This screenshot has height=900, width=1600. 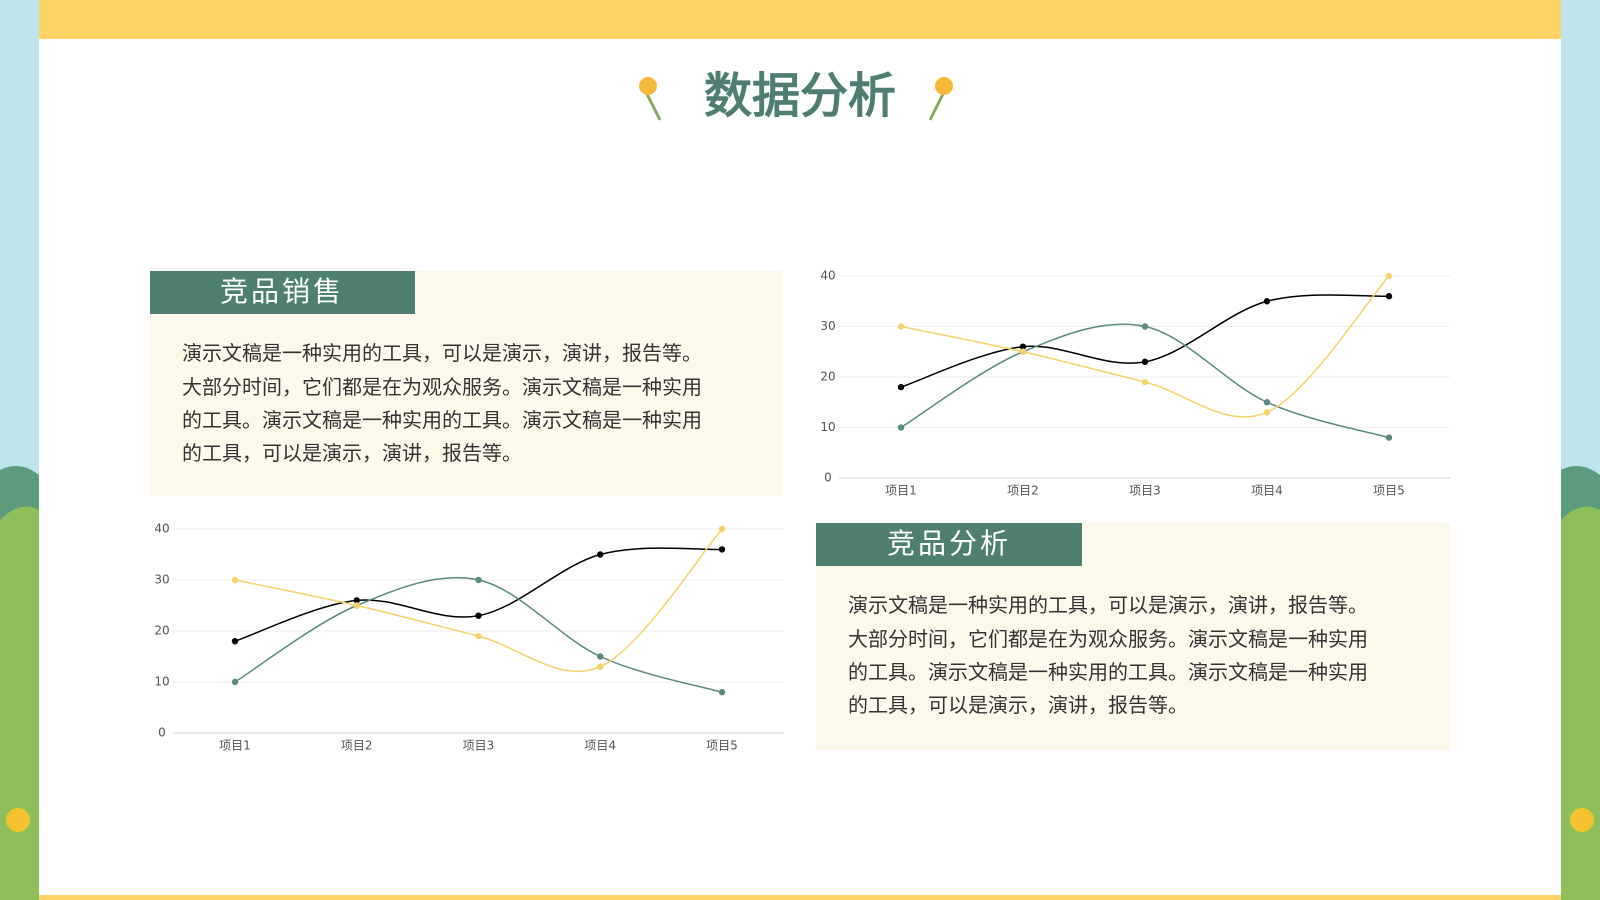 I want to click on title-flower, so click(x=796, y=99).